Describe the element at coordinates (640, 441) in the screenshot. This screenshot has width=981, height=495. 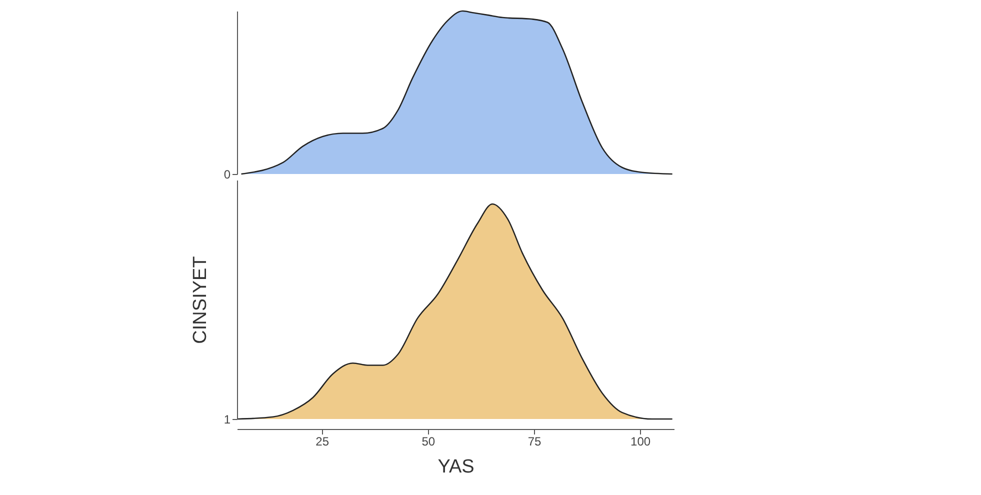
I see `x-tick-label: 100` at that location.